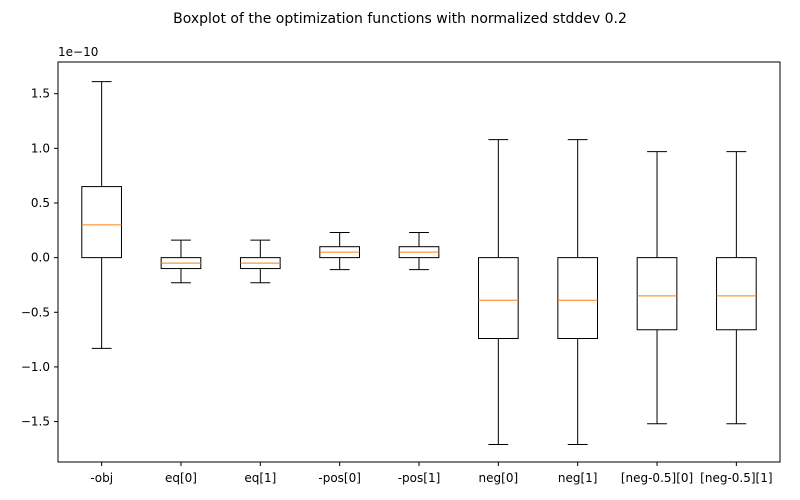 Image resolution: width=800 pixels, height=500 pixels. Describe the element at coordinates (260, 478) in the screenshot. I see `x-tick-label: eq[1]` at that location.